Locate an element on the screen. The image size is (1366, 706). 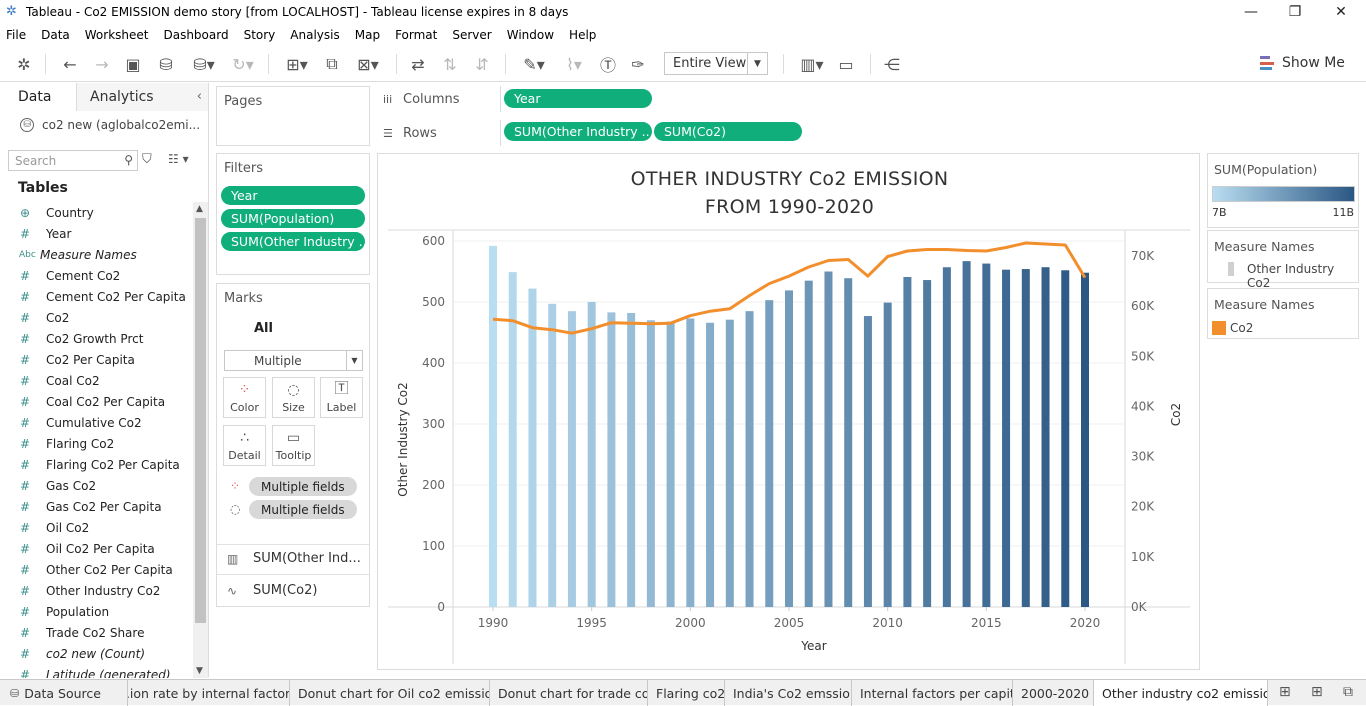
menu-map: Map is located at coordinates (367, 34).